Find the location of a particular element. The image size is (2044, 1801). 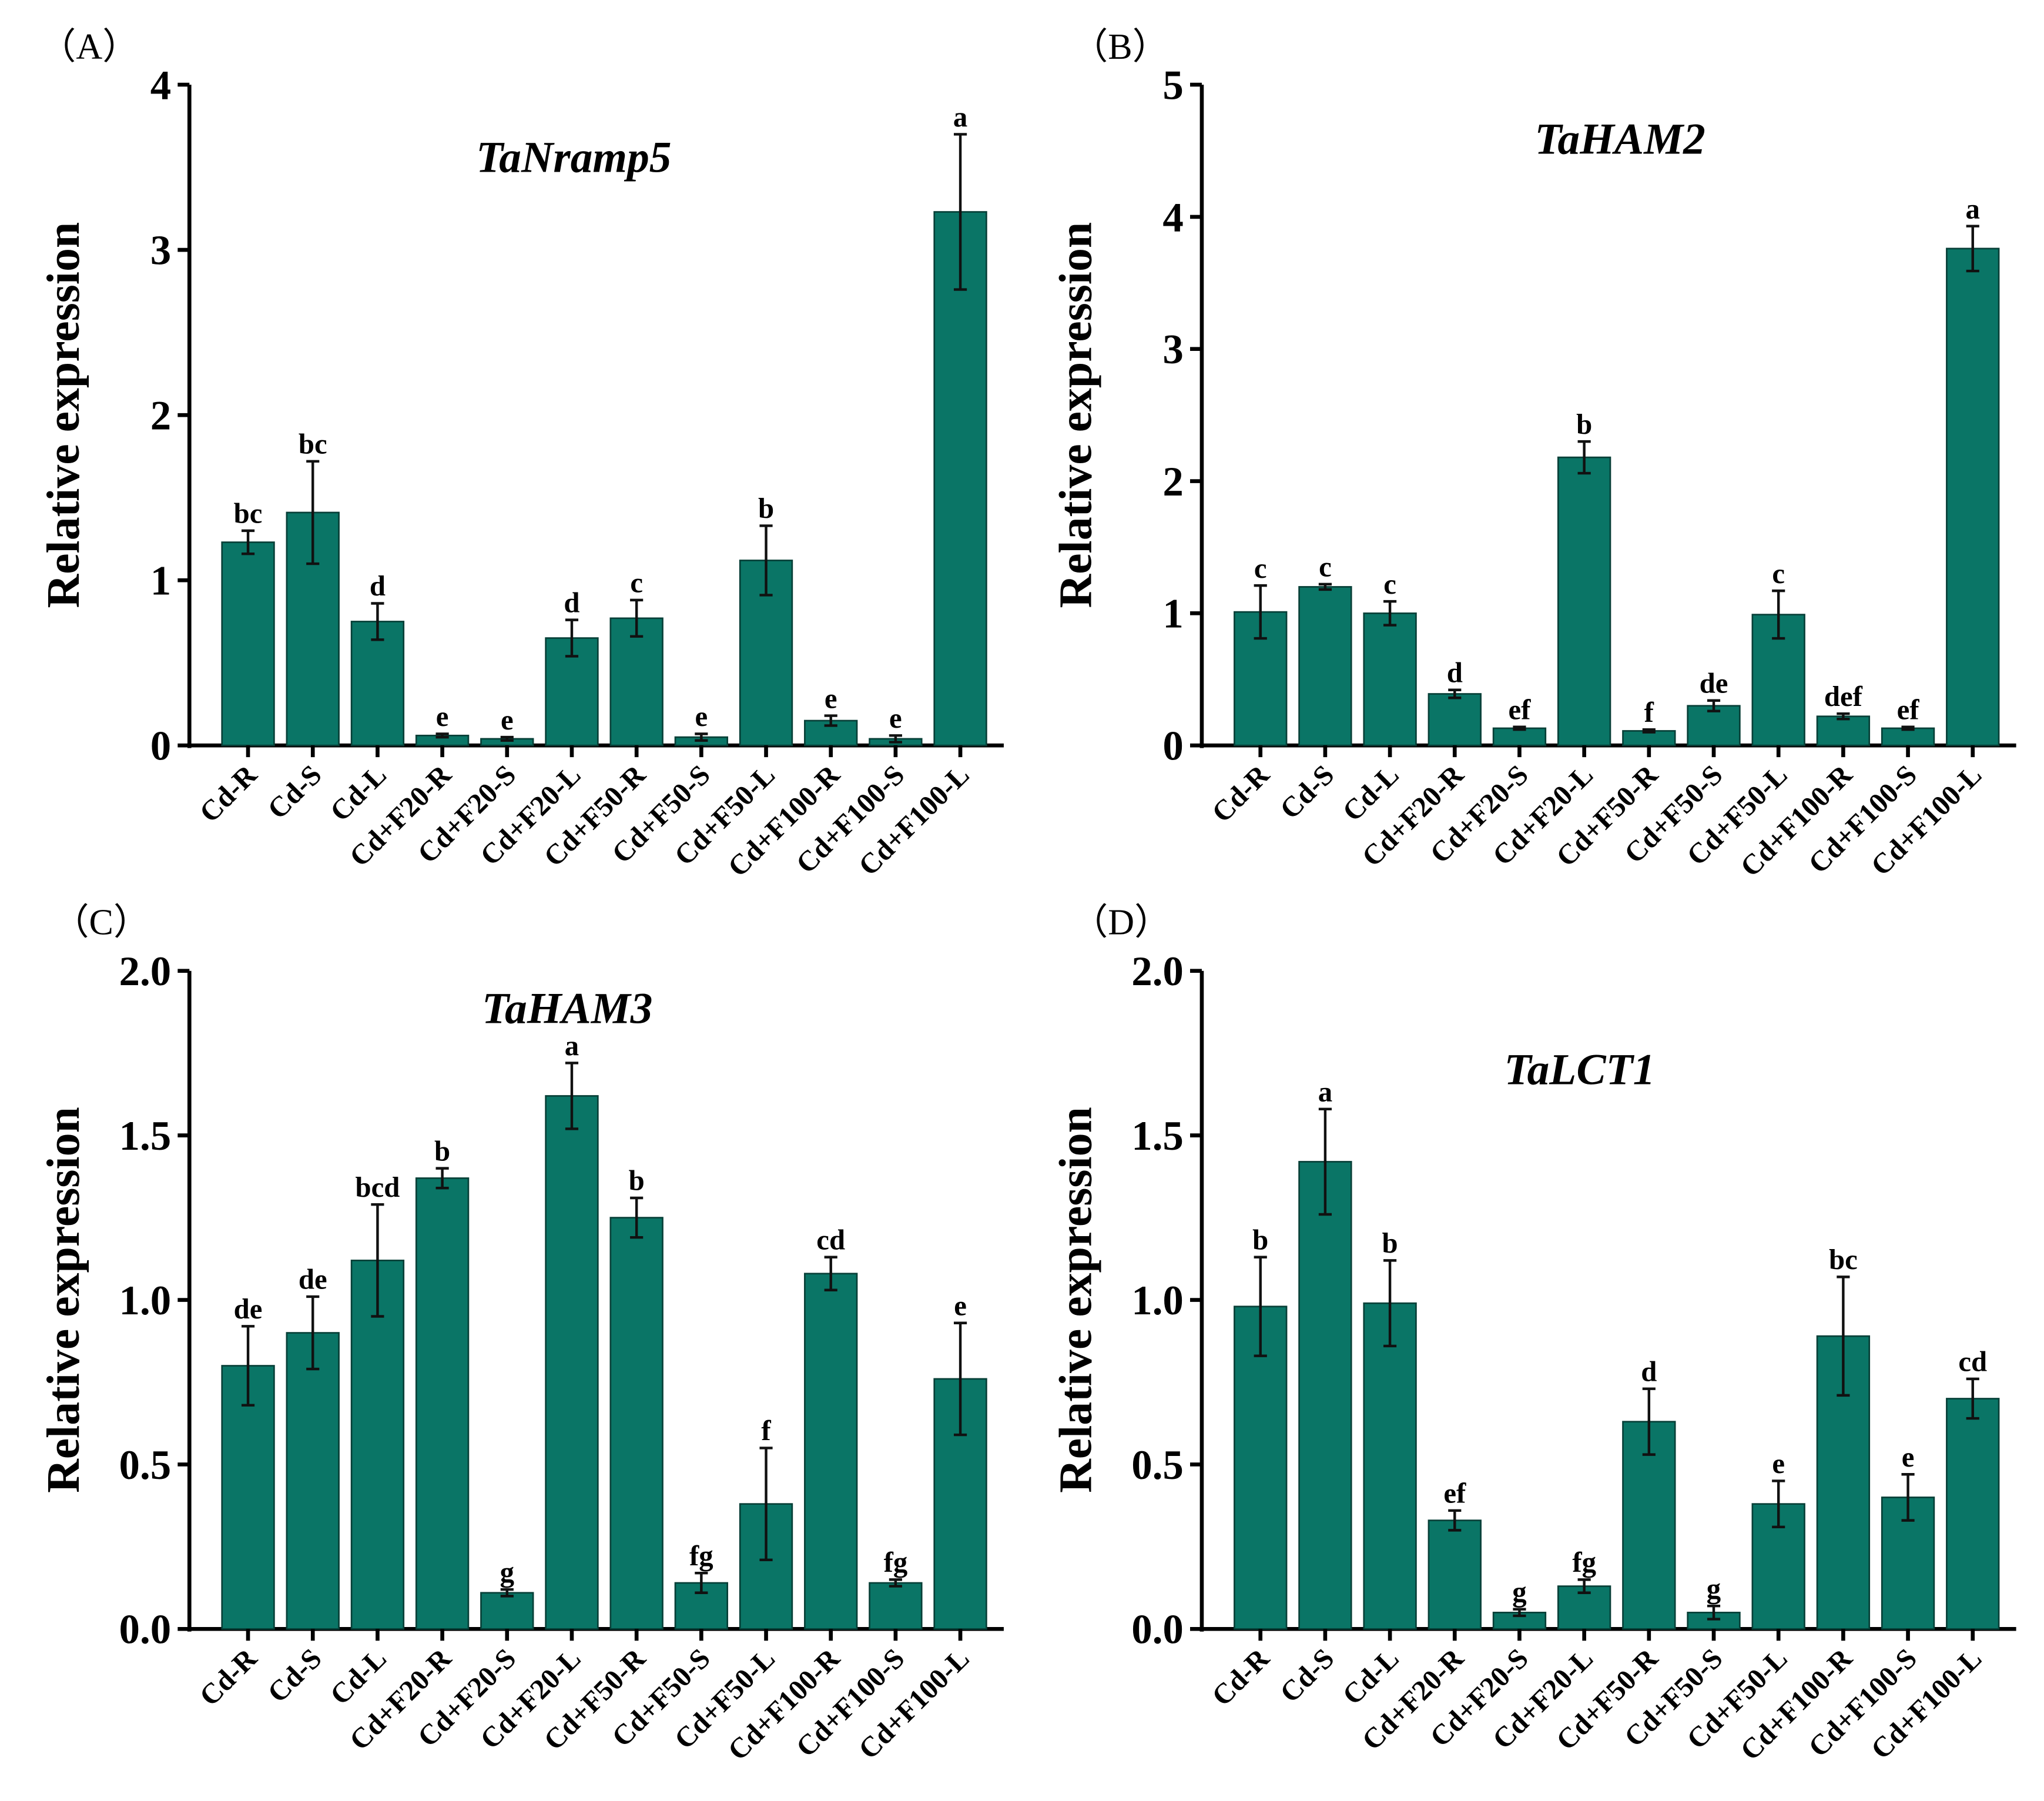

chart-title: TaHAM2 is located at coordinates (1619, 139).